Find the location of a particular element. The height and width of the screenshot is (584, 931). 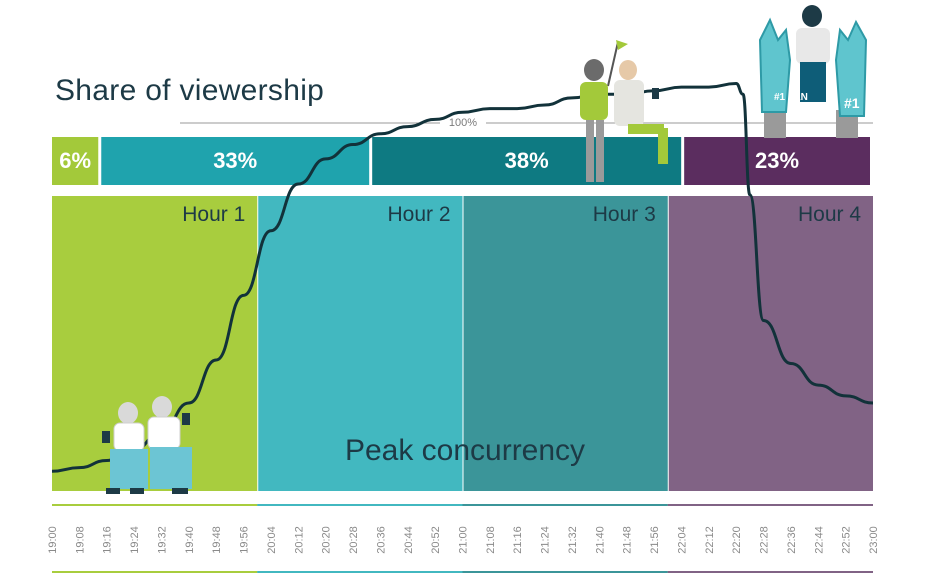

x-tick-label: 19:24 is located at coordinates (135, 540).